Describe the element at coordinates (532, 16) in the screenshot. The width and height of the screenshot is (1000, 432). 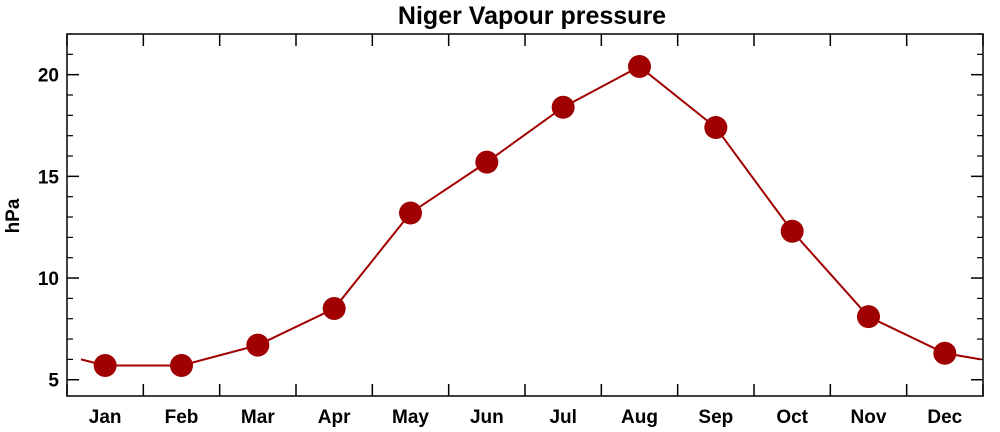
I see `chart-title: Niger Vapour pressure` at that location.